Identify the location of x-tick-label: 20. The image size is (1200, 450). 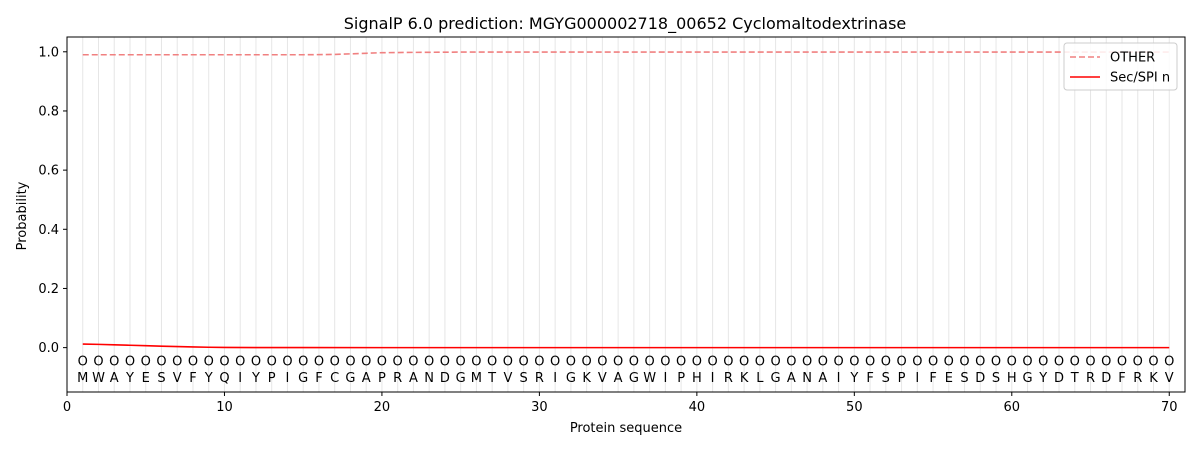
(382, 407).